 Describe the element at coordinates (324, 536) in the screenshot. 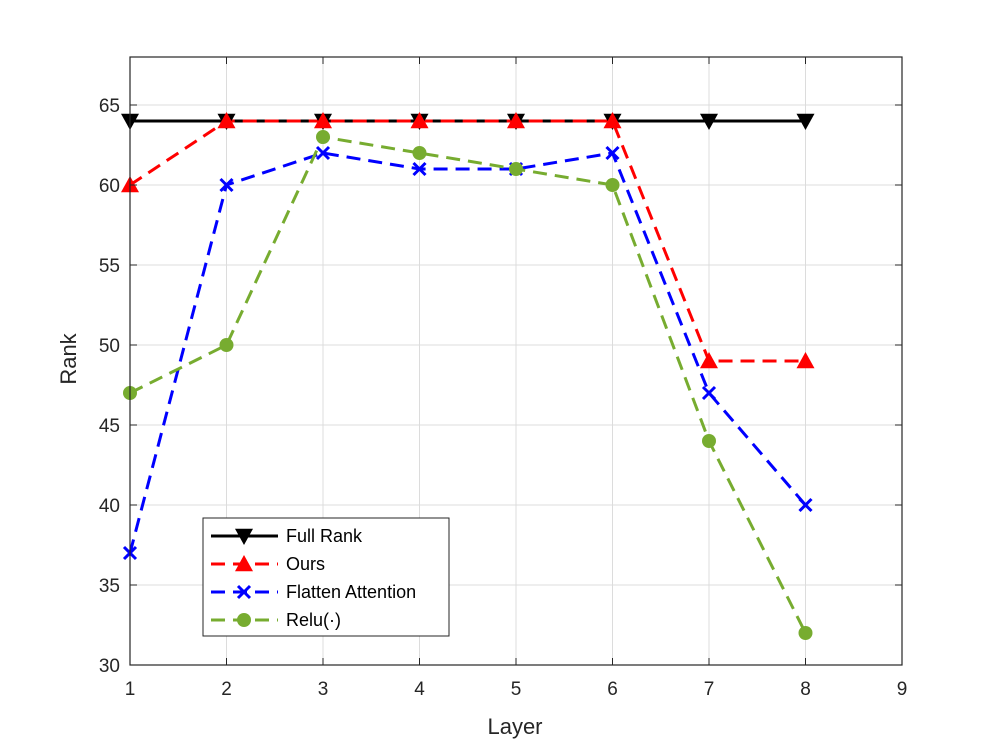

I see `legend-label-0: Full Rank` at that location.